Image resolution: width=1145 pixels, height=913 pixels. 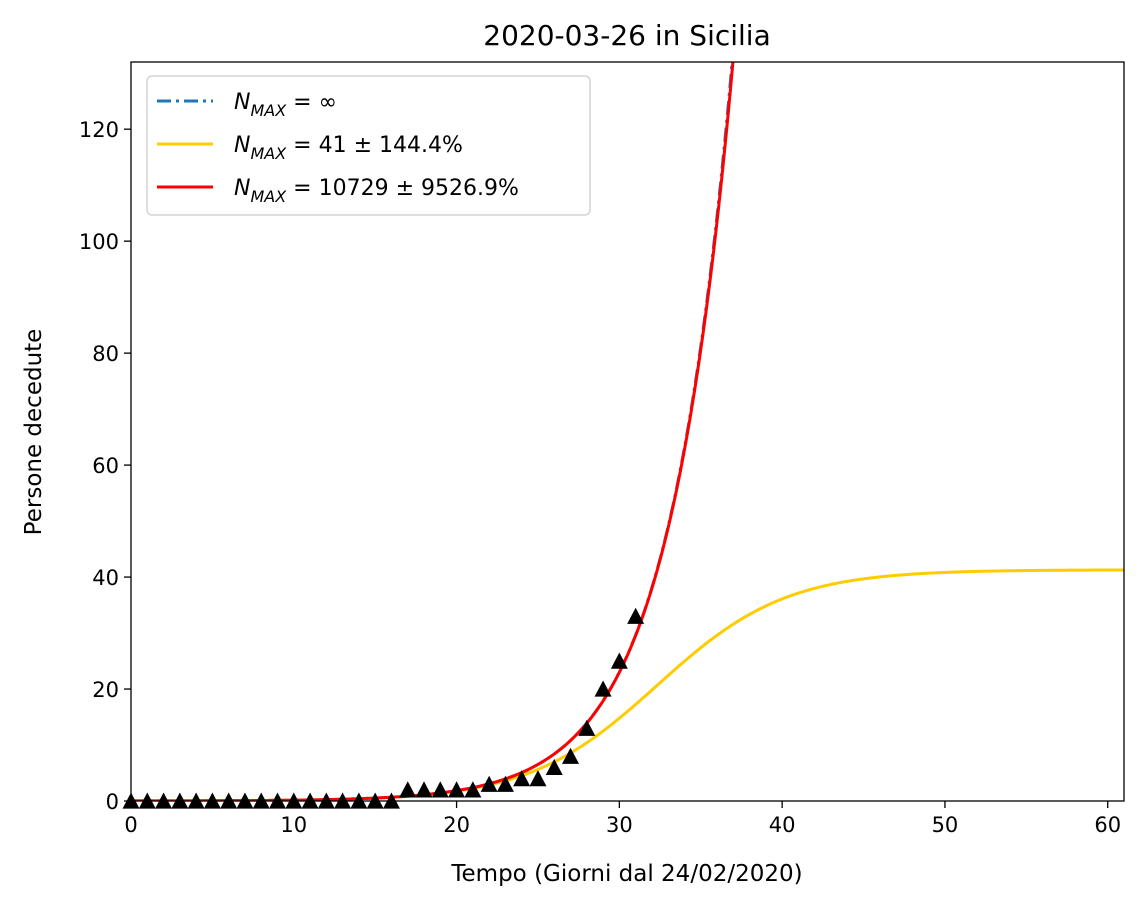 What do you see at coordinates (456, 825) in the screenshot?
I see `x-tick-label: 20` at bounding box center [456, 825].